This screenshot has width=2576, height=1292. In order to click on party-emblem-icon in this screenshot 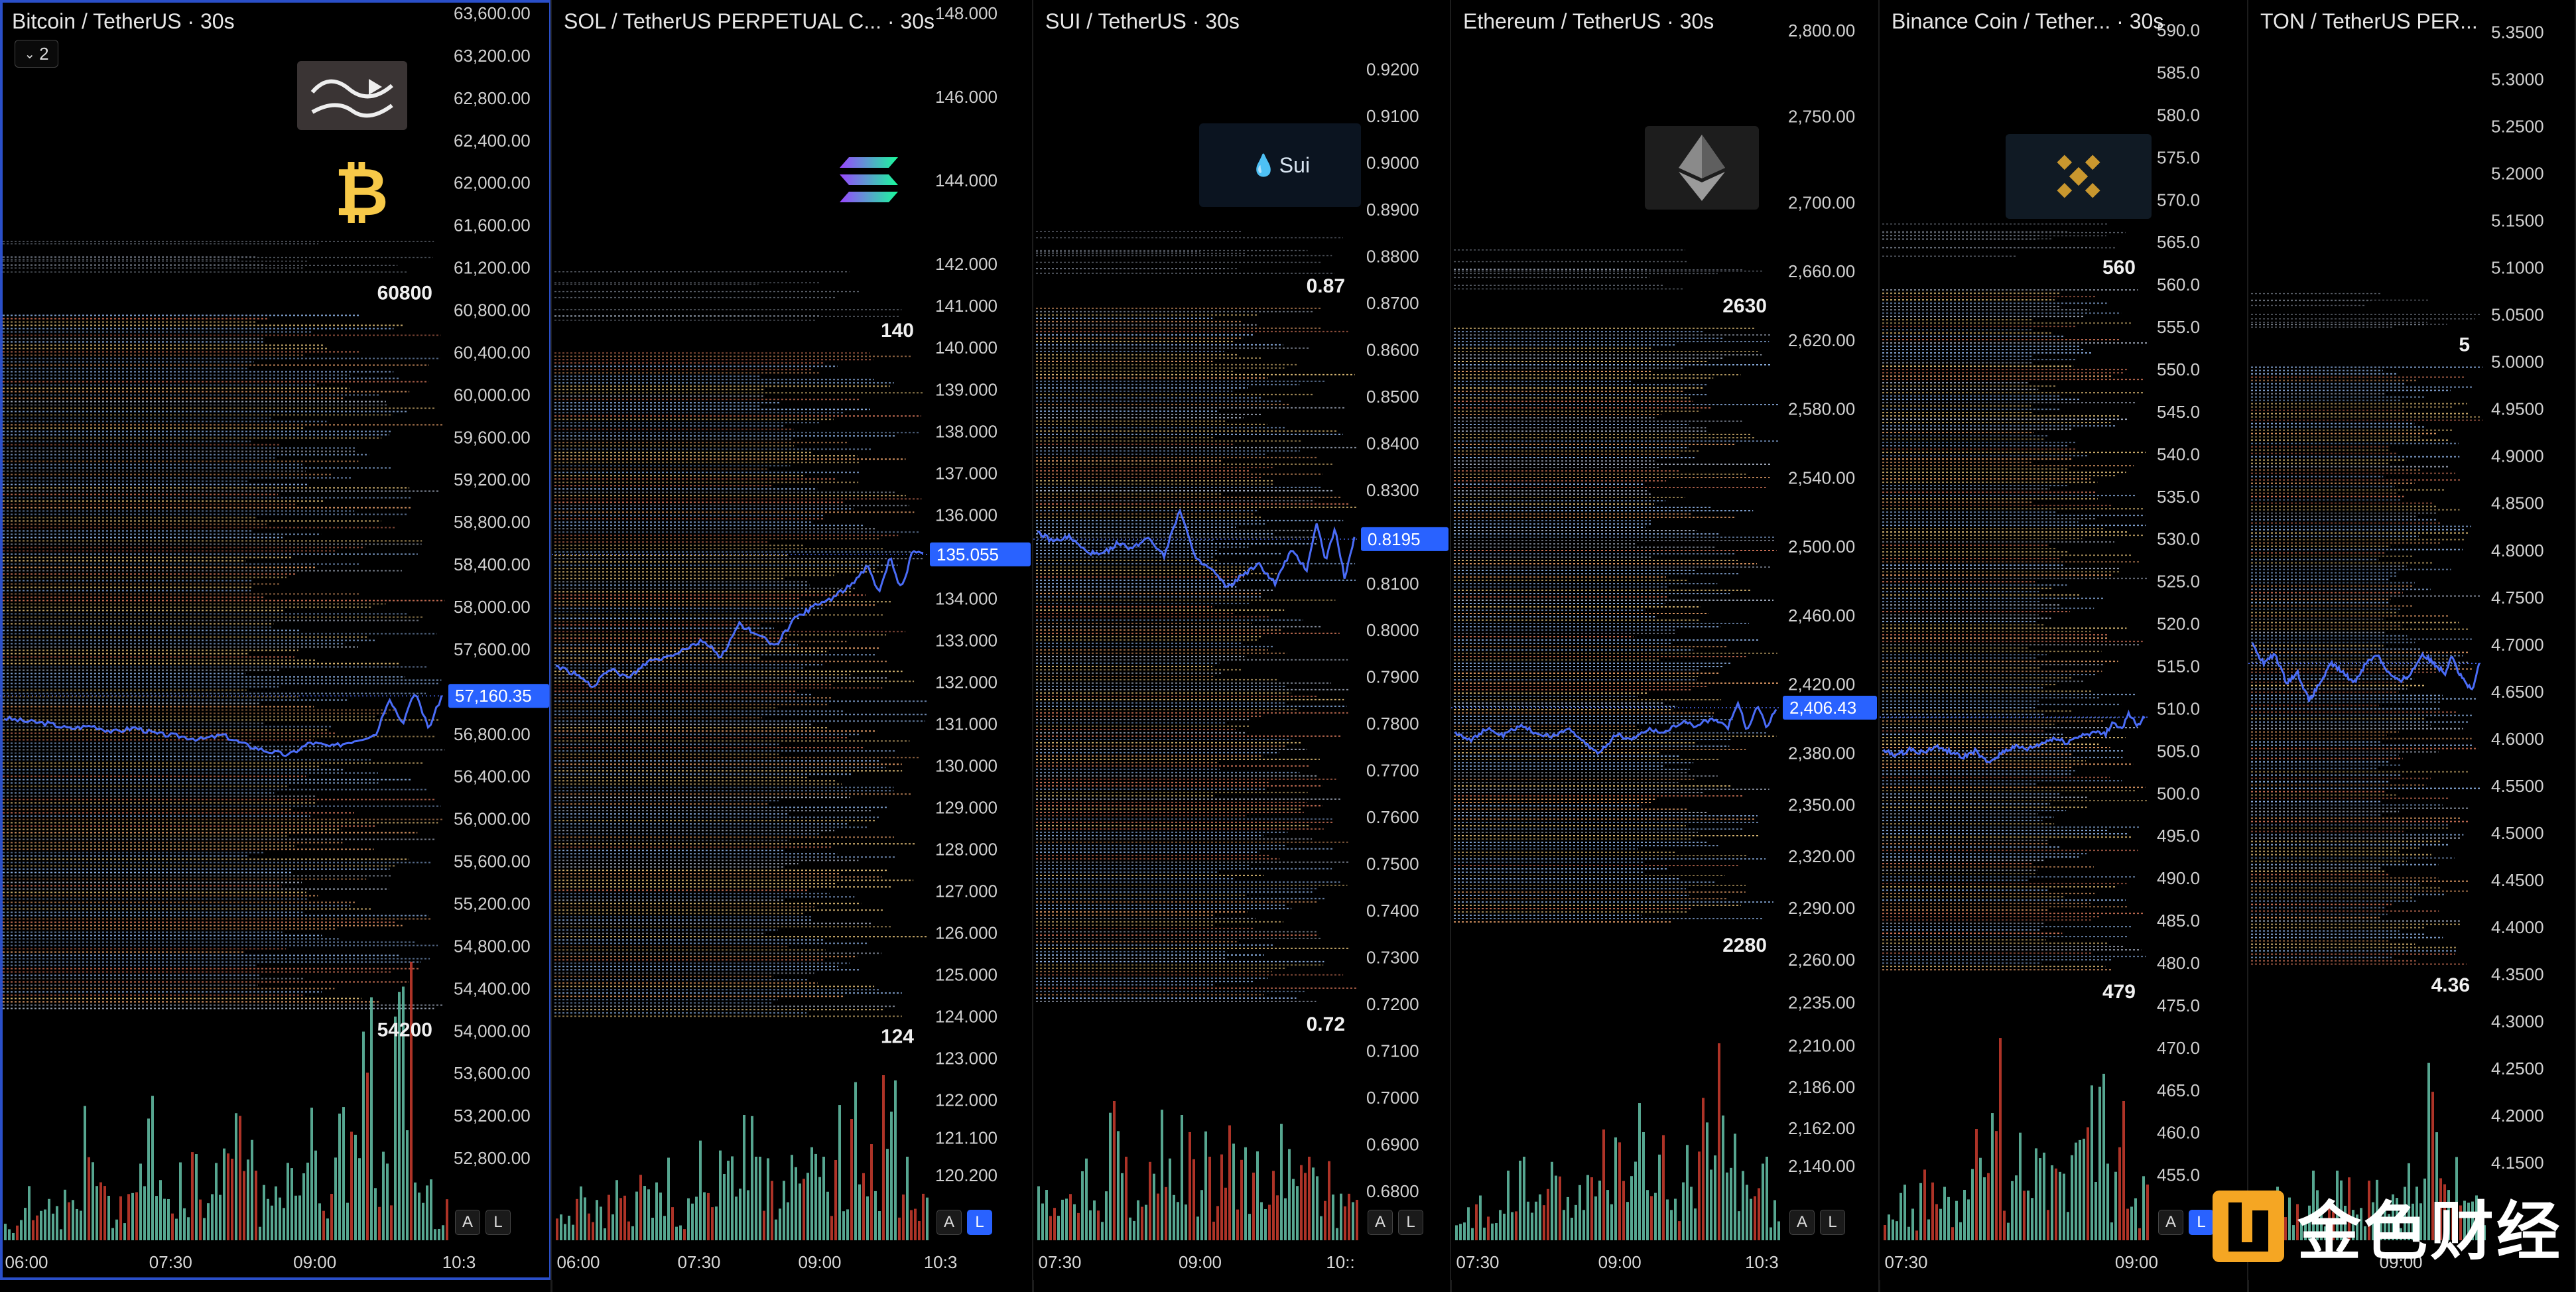, I will do `click(352, 98)`.